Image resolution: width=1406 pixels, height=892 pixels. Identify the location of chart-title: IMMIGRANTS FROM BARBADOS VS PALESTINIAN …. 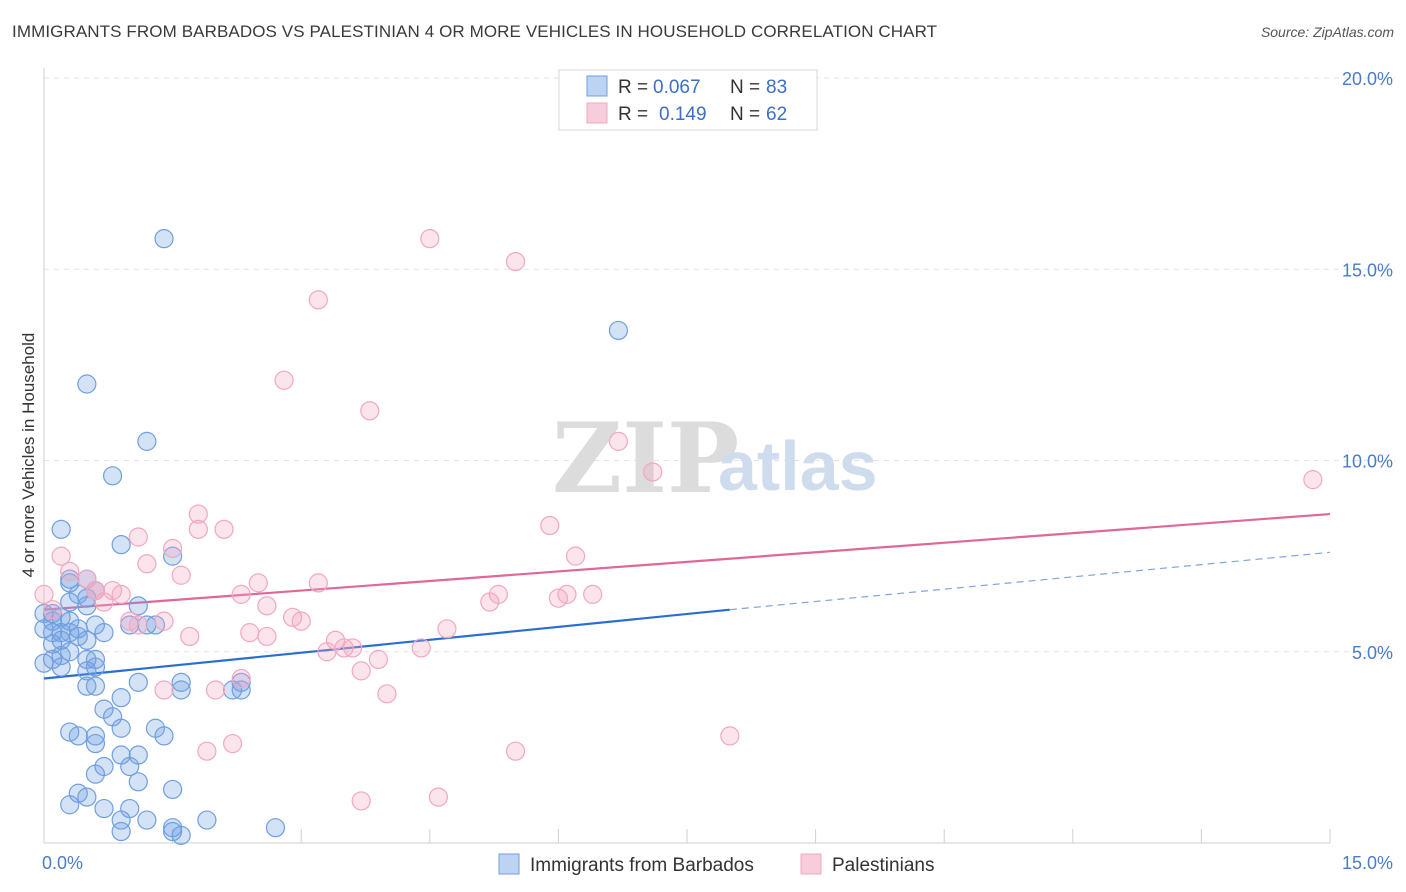
(475, 31).